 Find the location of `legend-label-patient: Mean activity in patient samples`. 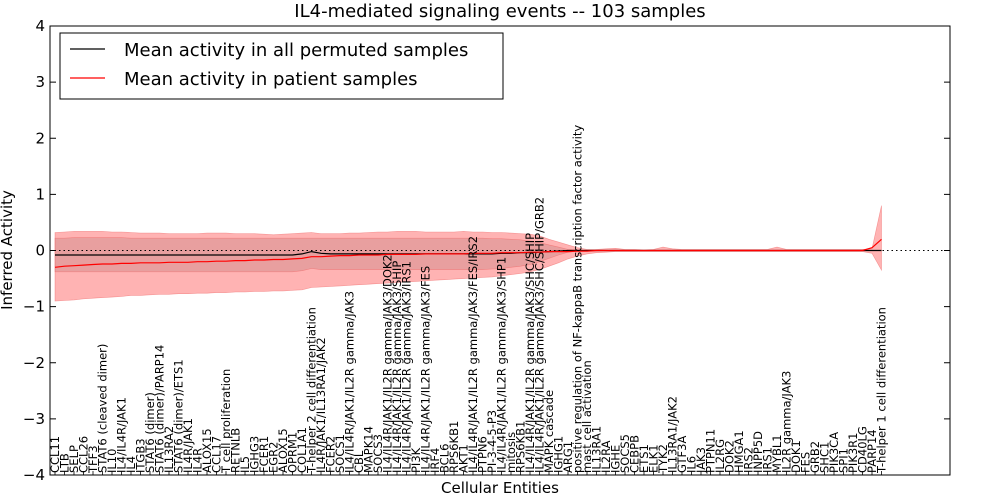

legend-label-patient: Mean activity in patient samples is located at coordinates (271, 79).